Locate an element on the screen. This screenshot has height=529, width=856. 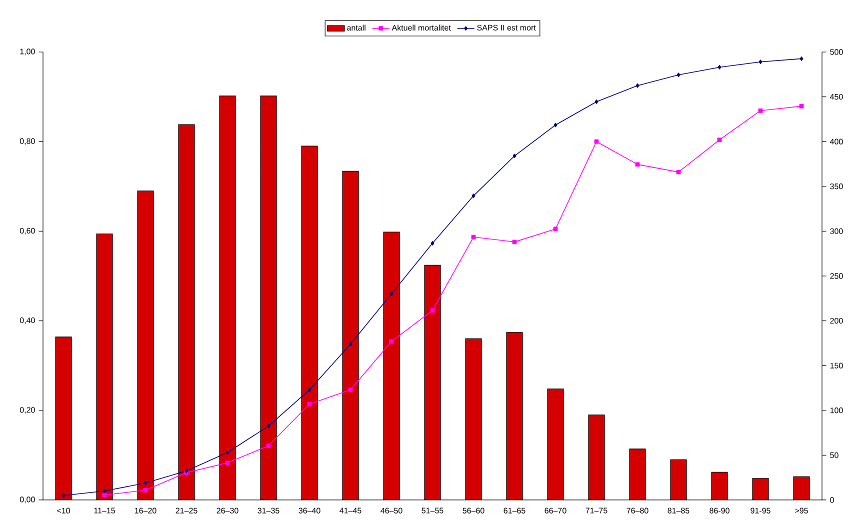
y2-tick-label: 400 is located at coordinates (836, 141).